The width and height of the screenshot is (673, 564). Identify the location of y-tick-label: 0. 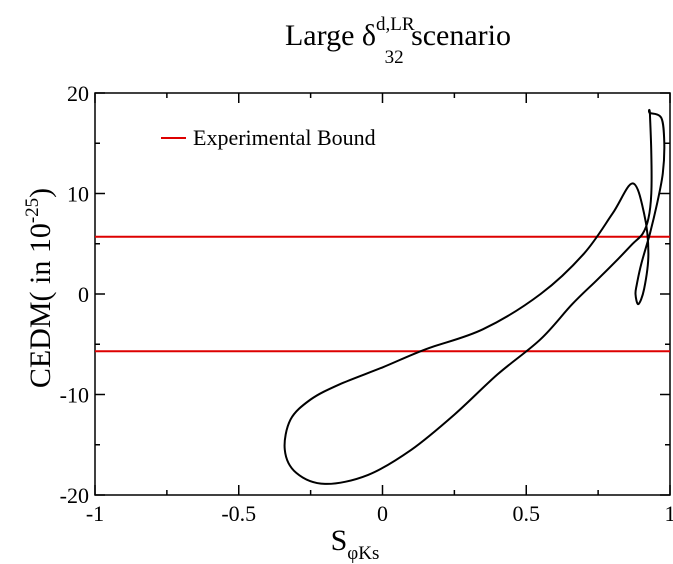
(83, 294).